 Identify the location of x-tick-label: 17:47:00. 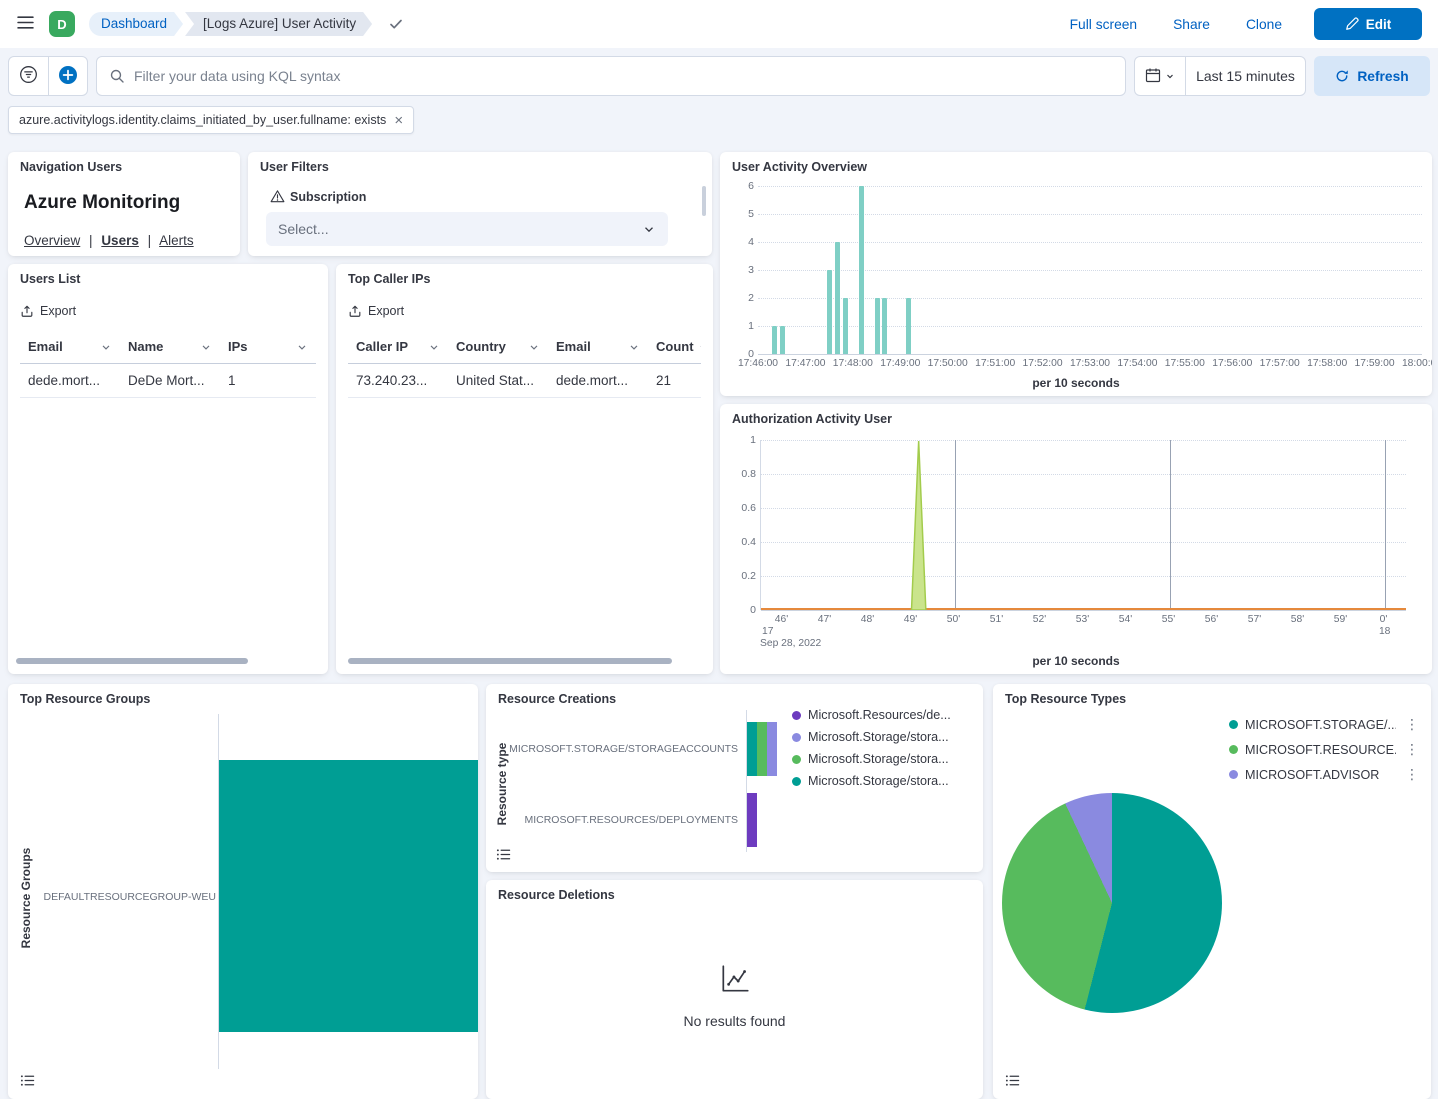
(805, 363).